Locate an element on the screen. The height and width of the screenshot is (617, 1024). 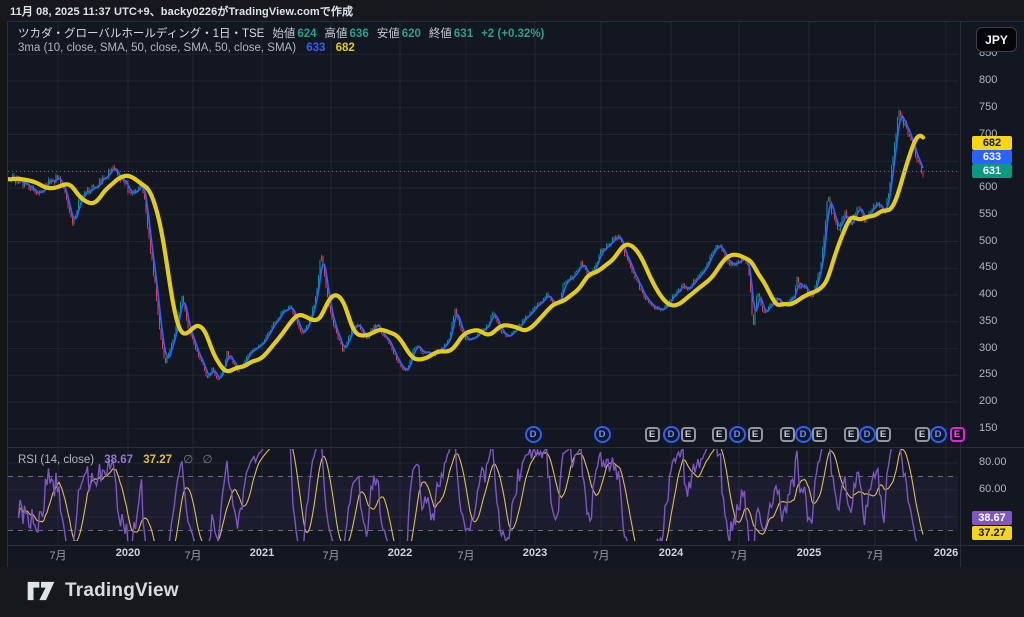
price-tick-label: 500 is located at coordinates (988, 240).